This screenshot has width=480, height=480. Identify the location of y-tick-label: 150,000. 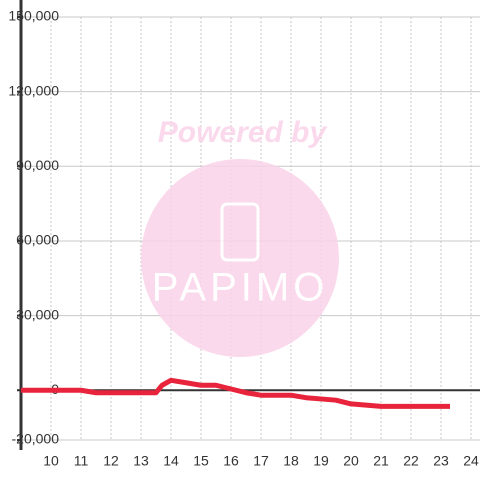
(33, 16).